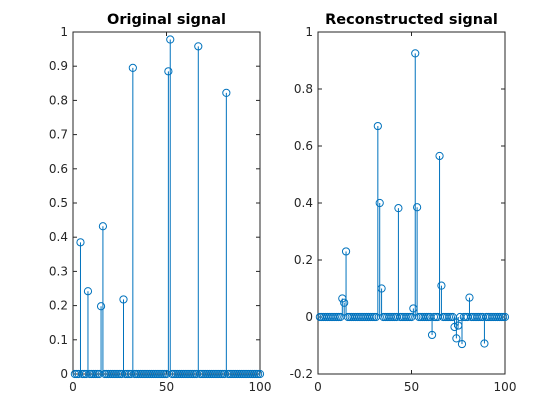  Describe the element at coordinates (58, 135) in the screenshot. I see `y-tick-label: 0.7` at that location.